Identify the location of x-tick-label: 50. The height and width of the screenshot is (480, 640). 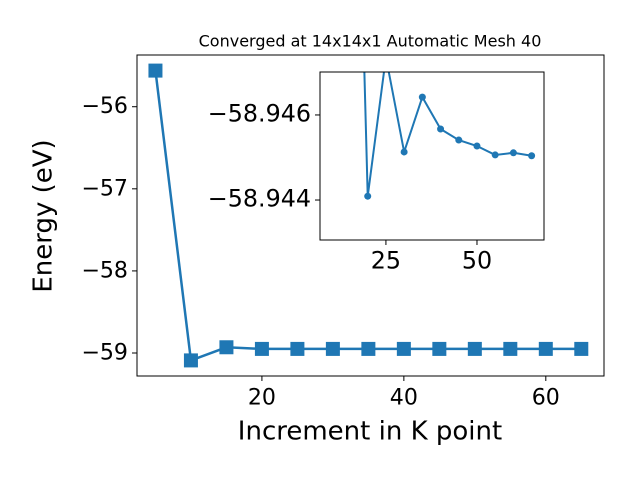
(477, 261).